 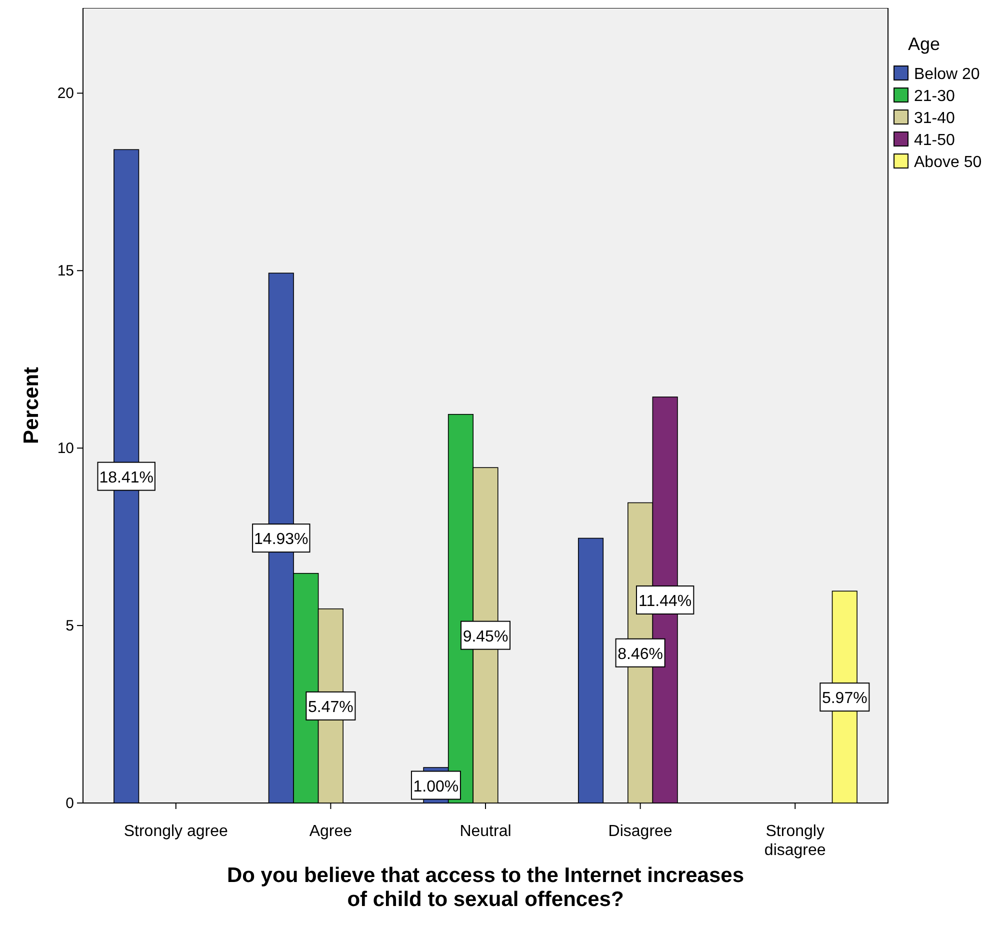 What do you see at coordinates (330, 831) in the screenshot?
I see `x-tick-label: Agree` at bounding box center [330, 831].